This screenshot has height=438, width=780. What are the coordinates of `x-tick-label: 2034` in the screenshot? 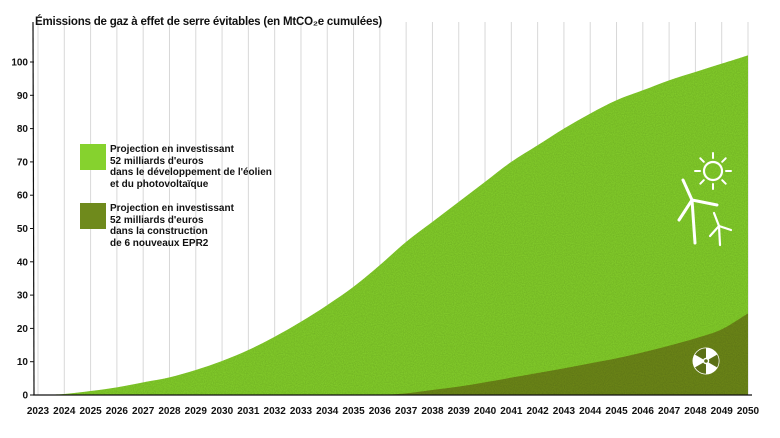 It's located at (327, 411).